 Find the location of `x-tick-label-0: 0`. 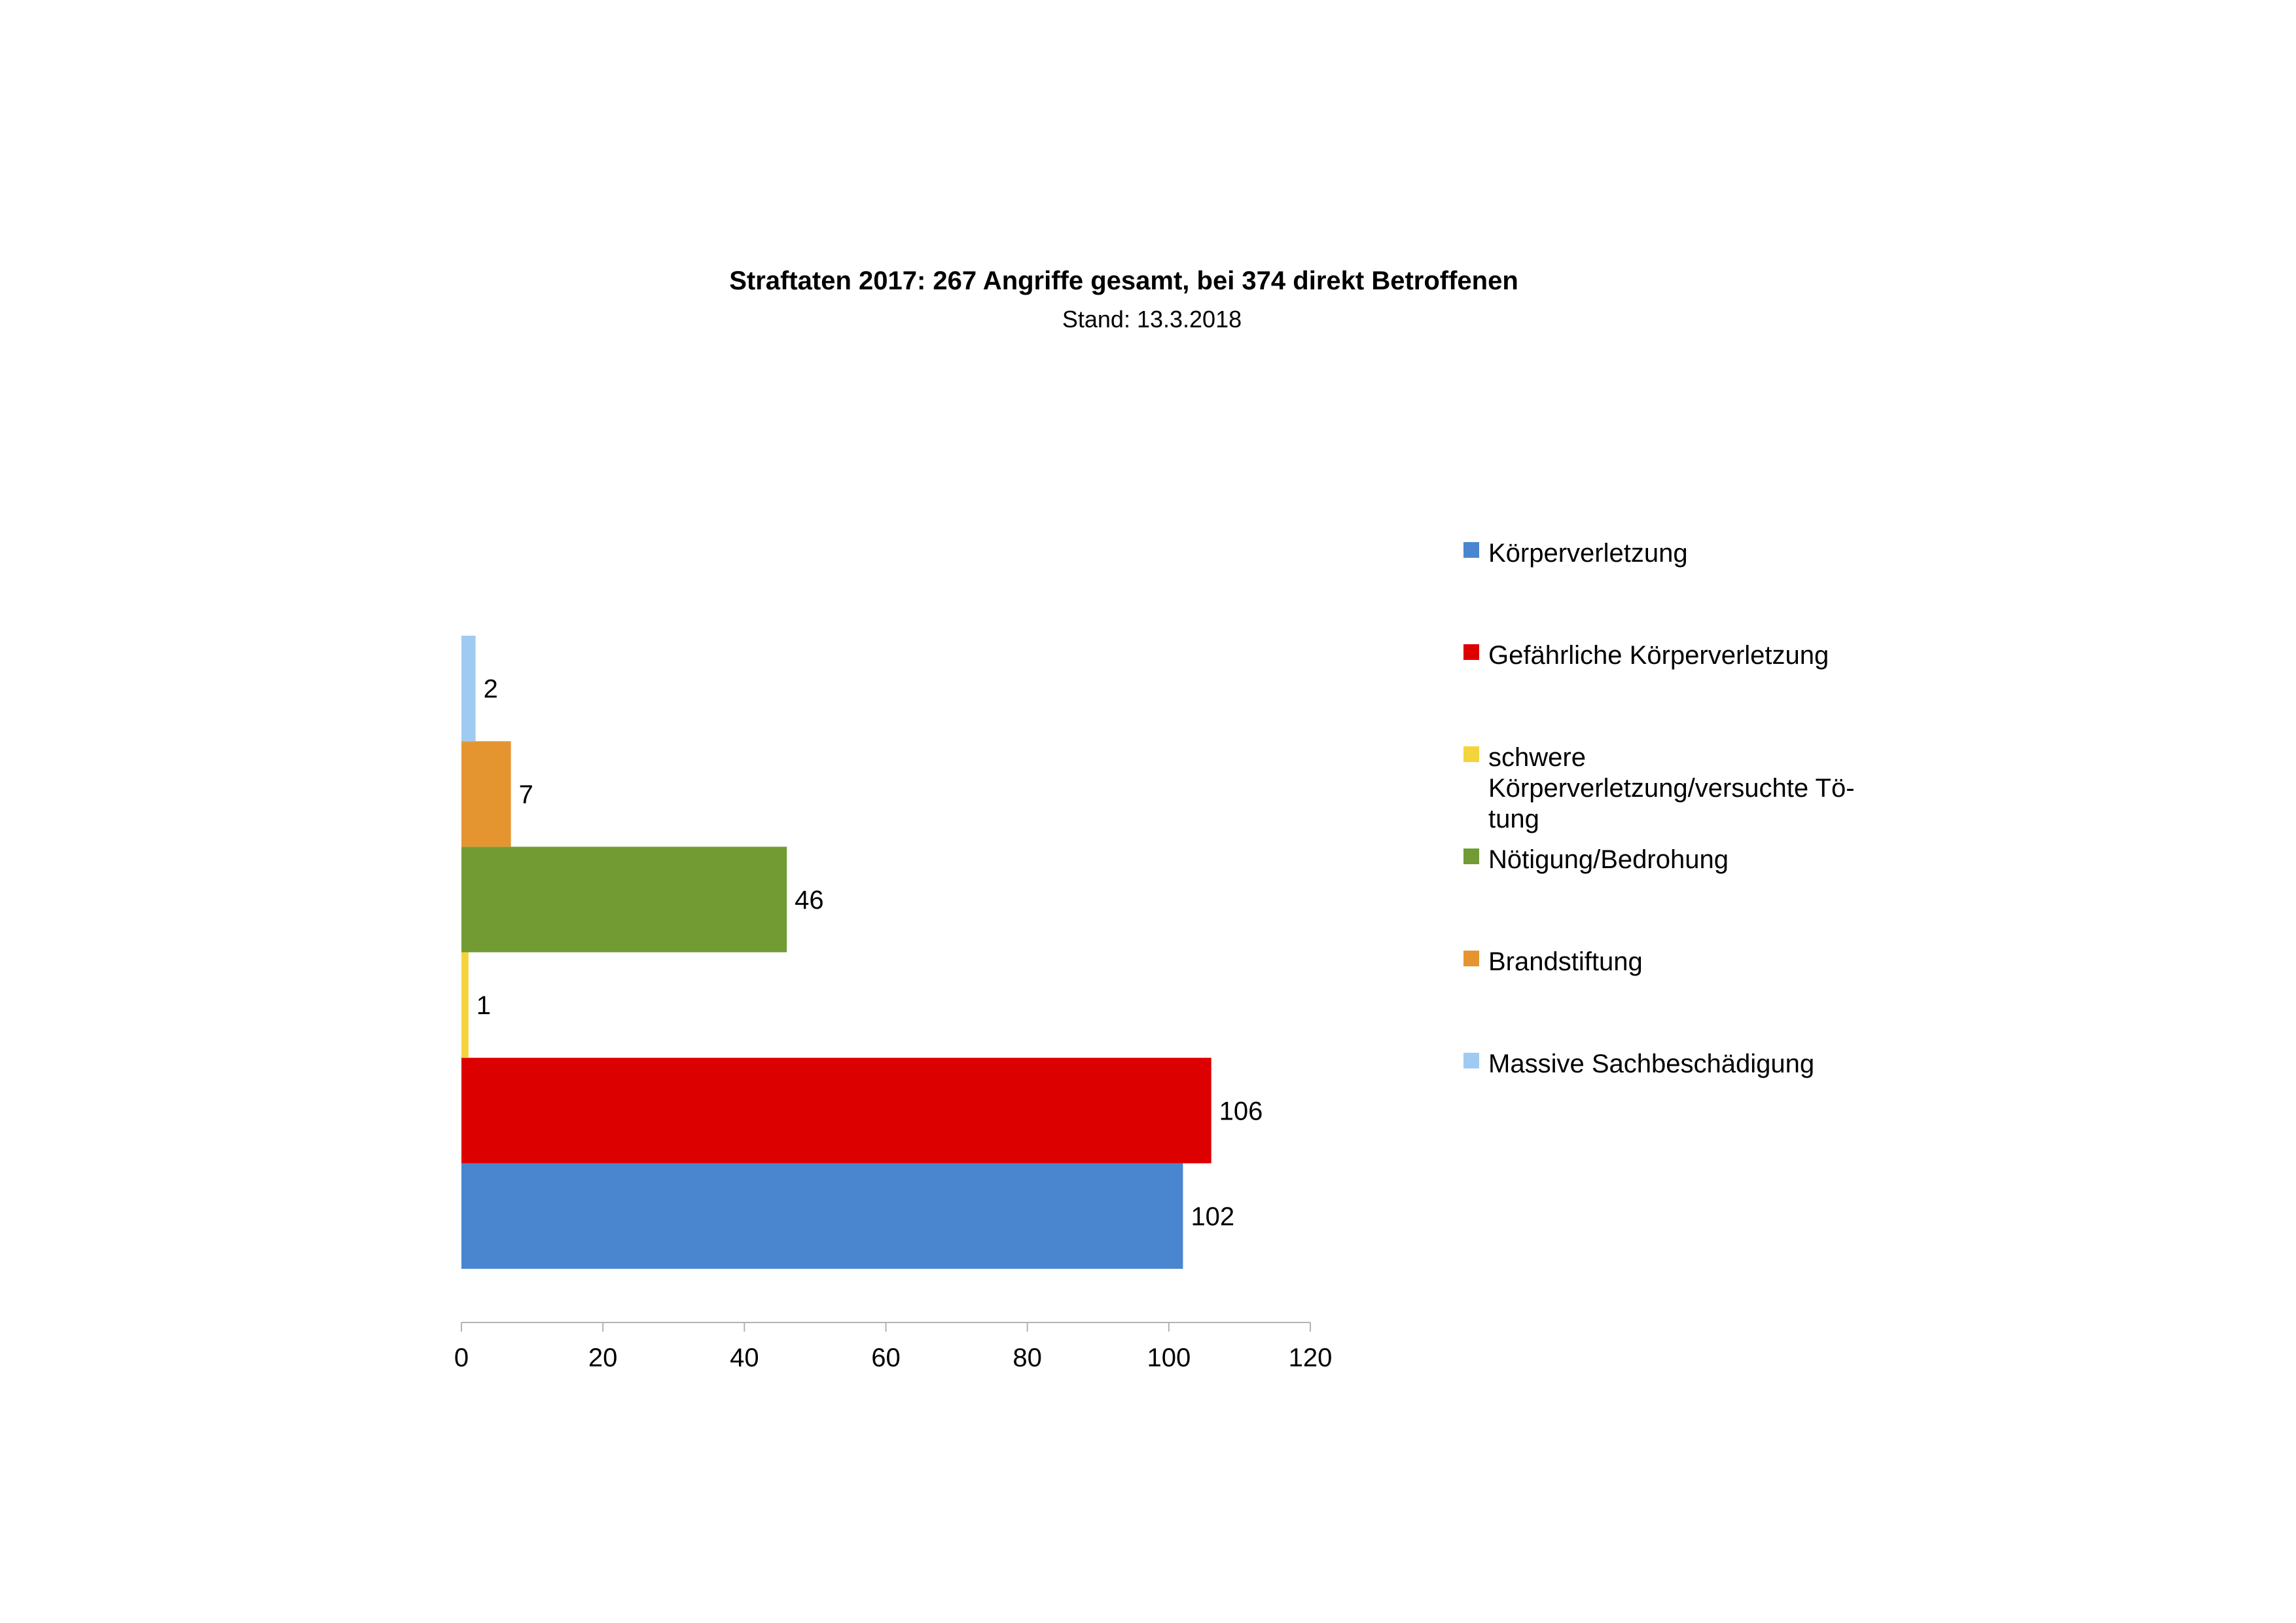

x-tick-label-0: 0 is located at coordinates (461, 1357).